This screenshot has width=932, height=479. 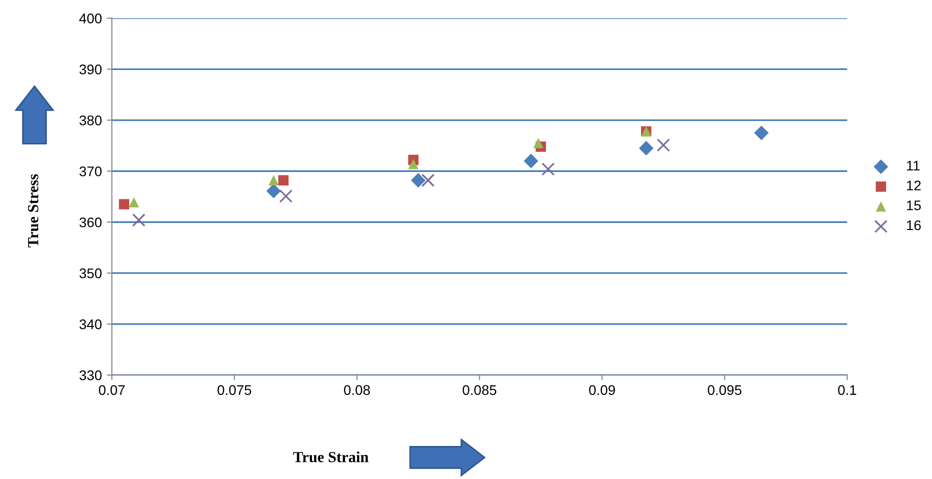 What do you see at coordinates (479, 390) in the screenshot?
I see `x-tick-label: 0.085` at bounding box center [479, 390].